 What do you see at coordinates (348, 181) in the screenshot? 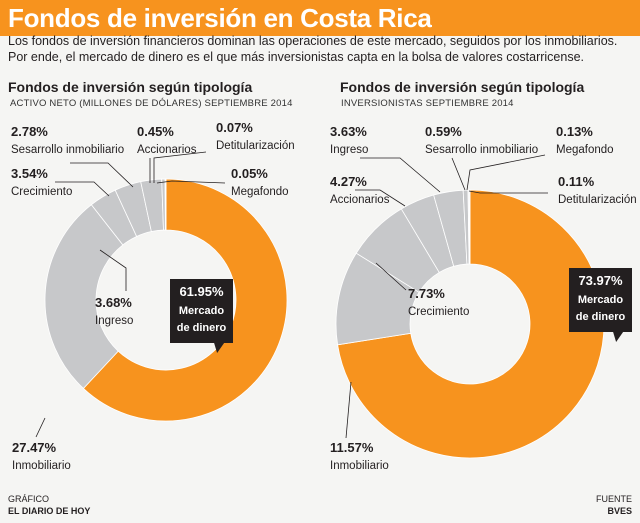
I see `value-label-accionarios-2: 4.27%` at bounding box center [348, 181].